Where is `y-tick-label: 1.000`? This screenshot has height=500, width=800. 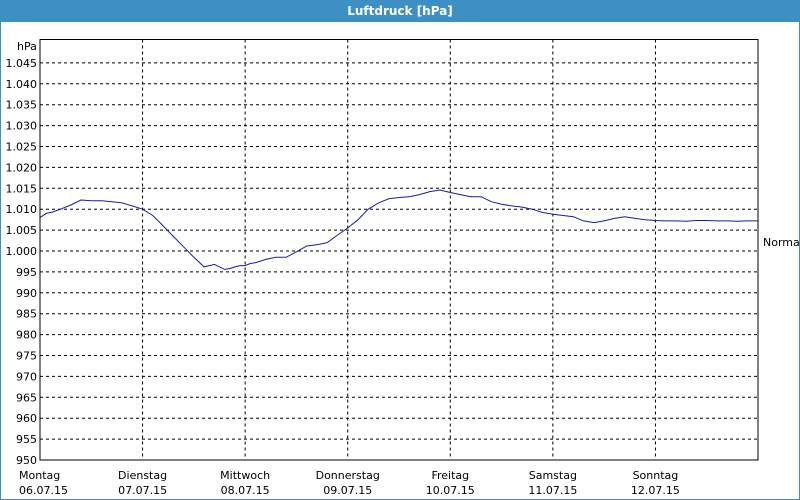
y-tick-label: 1.000 is located at coordinates (22, 251).